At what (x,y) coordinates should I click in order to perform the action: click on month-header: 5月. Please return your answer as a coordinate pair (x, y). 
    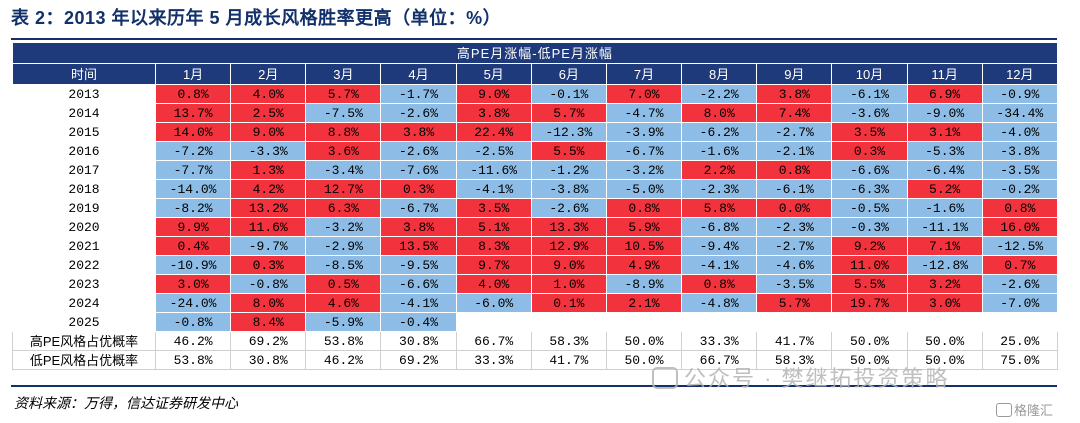
    Looking at the image, I should click on (493, 74).